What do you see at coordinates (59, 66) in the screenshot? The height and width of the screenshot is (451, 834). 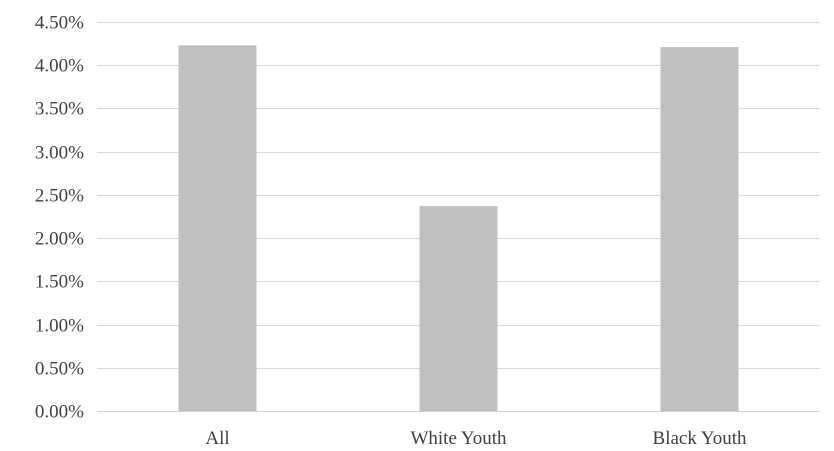 I see `y-tick-label: 4.00%` at bounding box center [59, 66].